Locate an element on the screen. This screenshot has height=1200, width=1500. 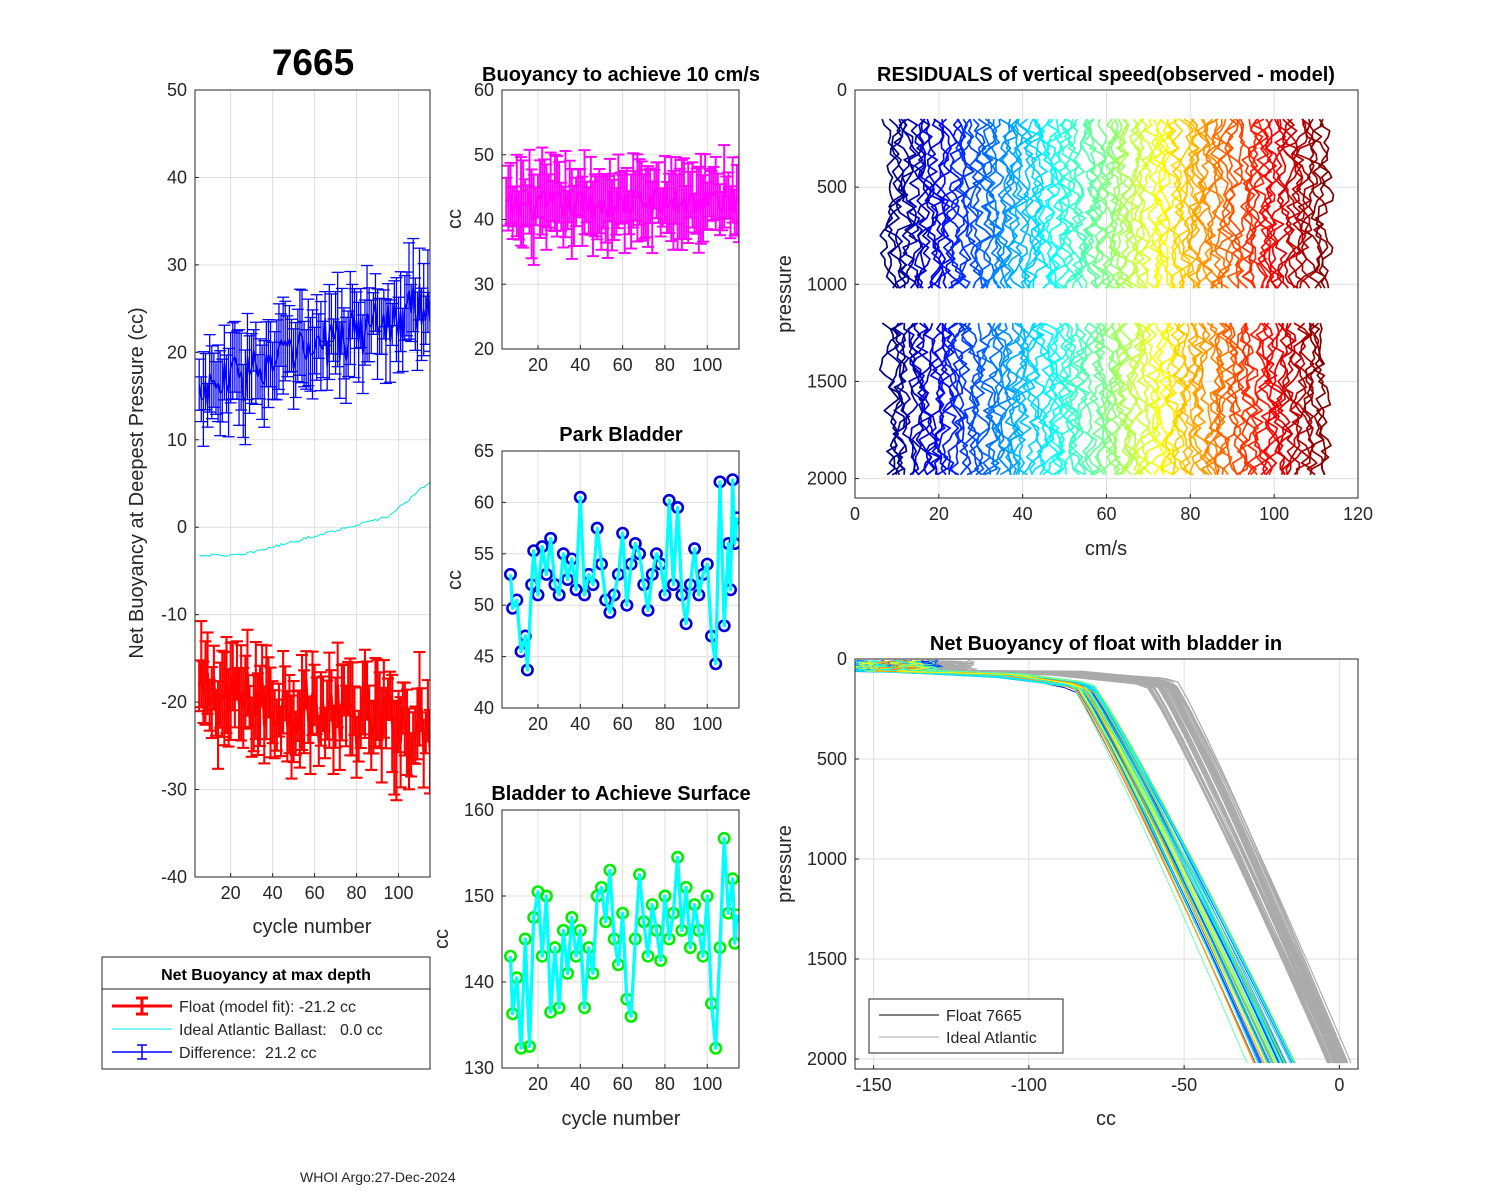
park_bladder-ytick-label: 60 is located at coordinates (484, 502).